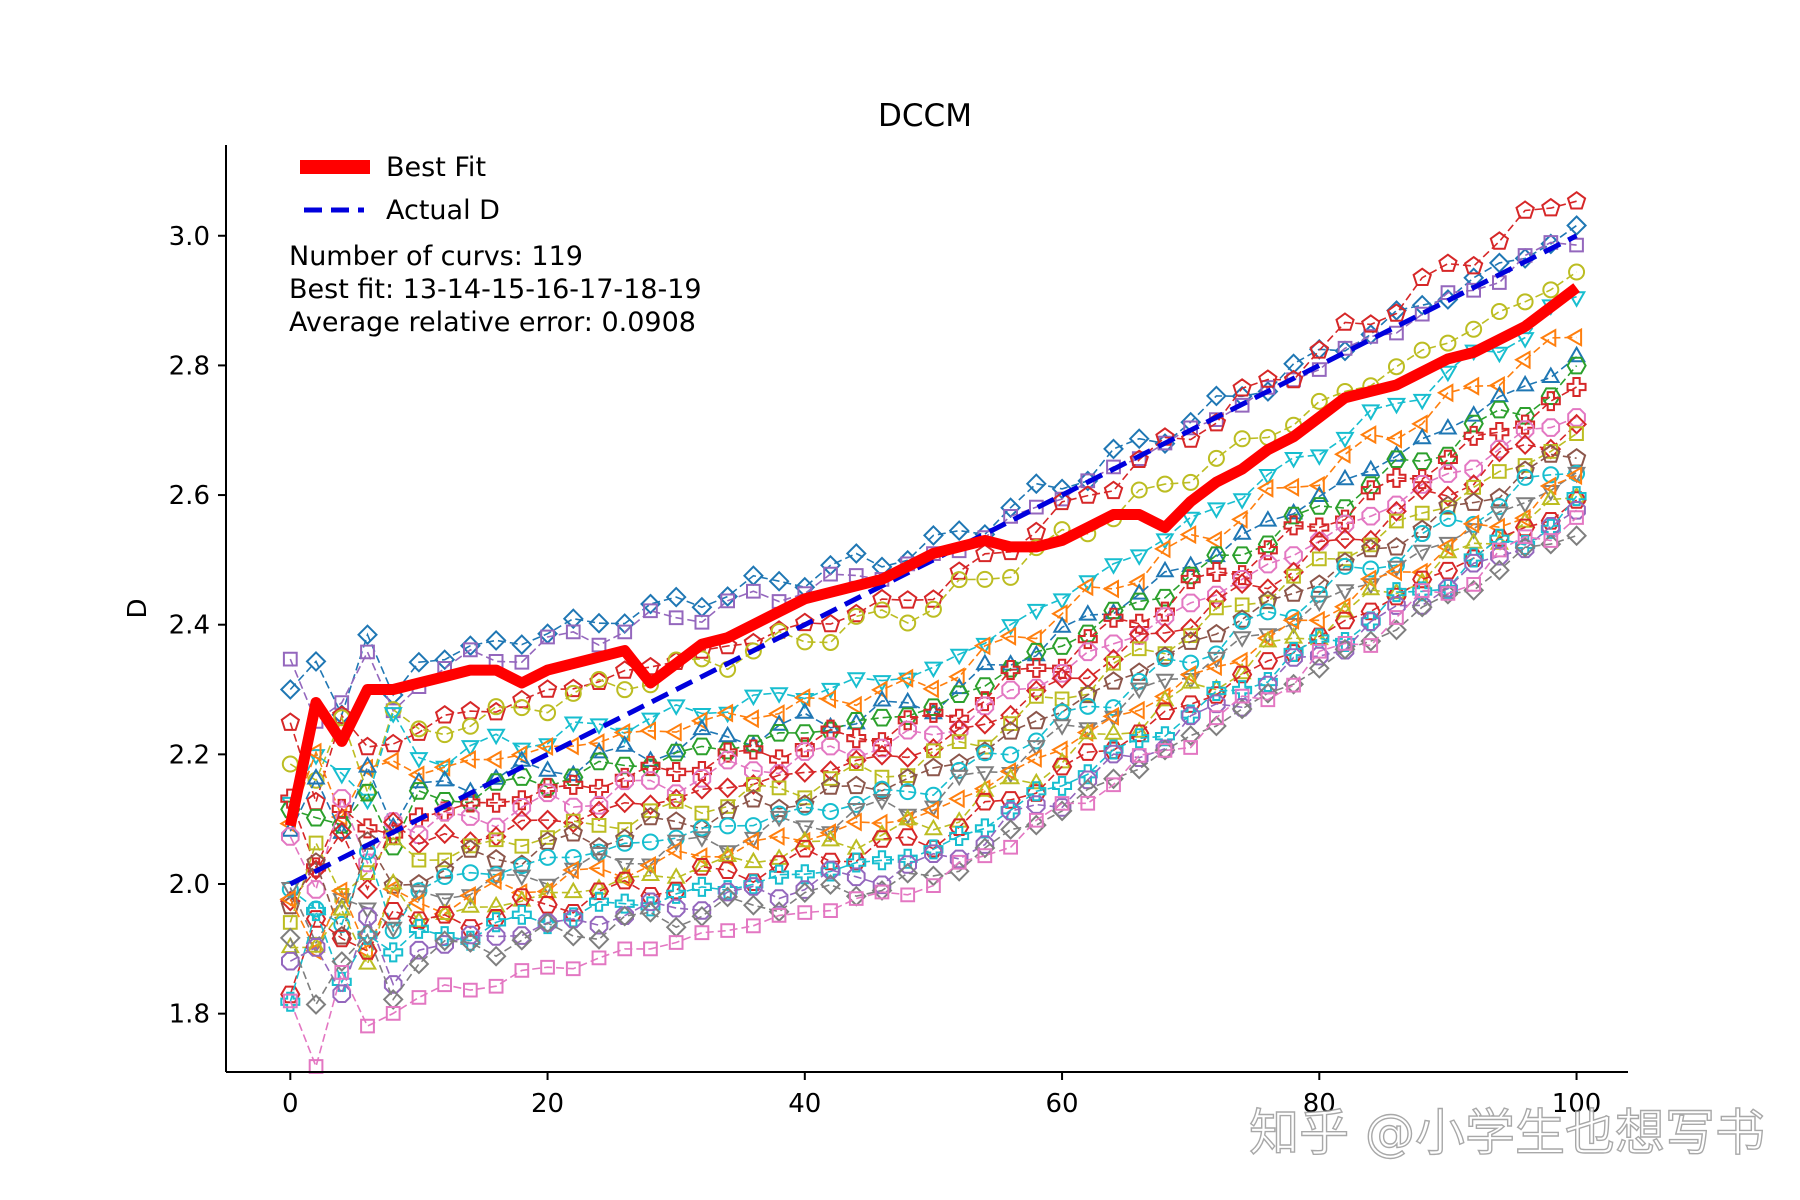 Image resolution: width=1800 pixels, height=1200 pixels. Describe the element at coordinates (1507, 1133) in the screenshot. I see `watermark: 知乎 @小学生也想写书` at that location.